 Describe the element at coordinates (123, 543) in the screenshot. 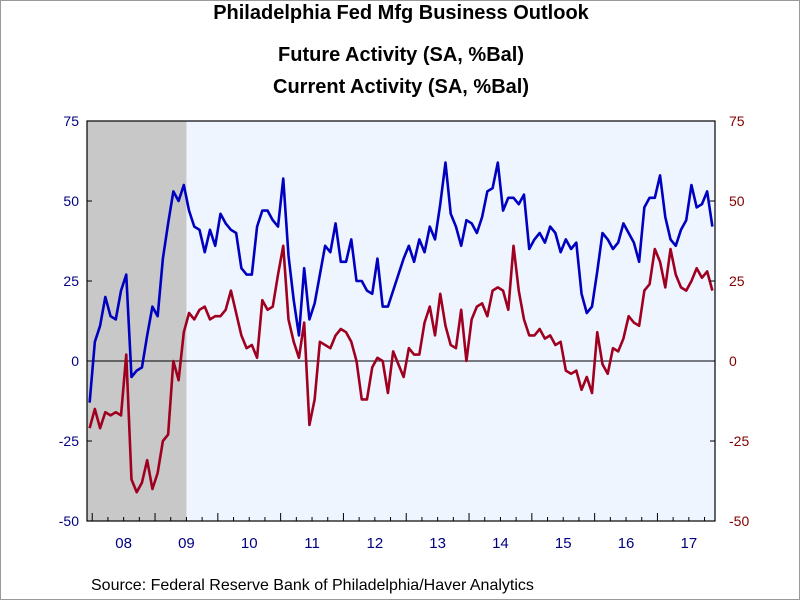

I see `x-tick-label: 08` at that location.